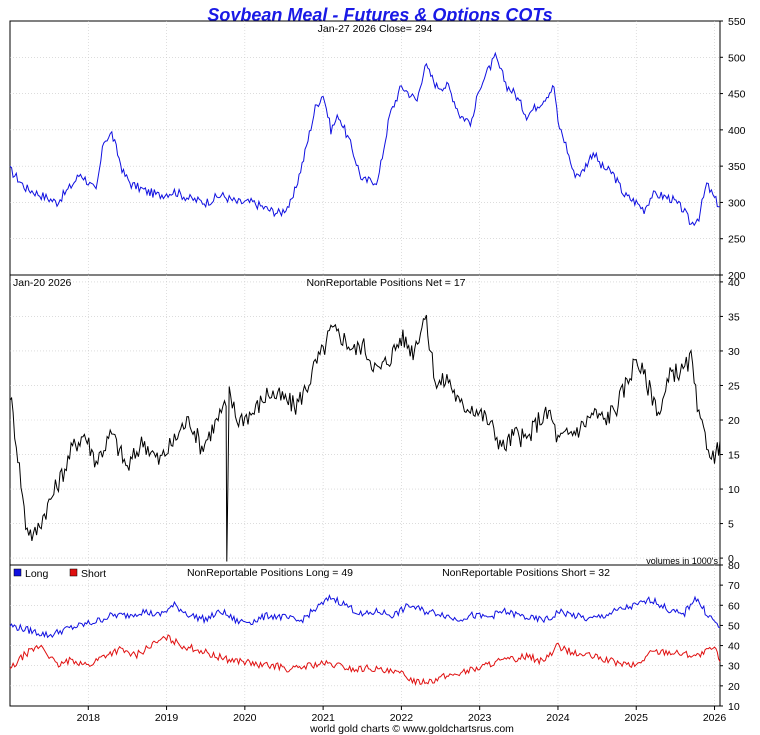 The width and height of the screenshot is (760, 735). Describe the element at coordinates (402, 718) in the screenshot. I see `x-tick-label: 2022` at that location.